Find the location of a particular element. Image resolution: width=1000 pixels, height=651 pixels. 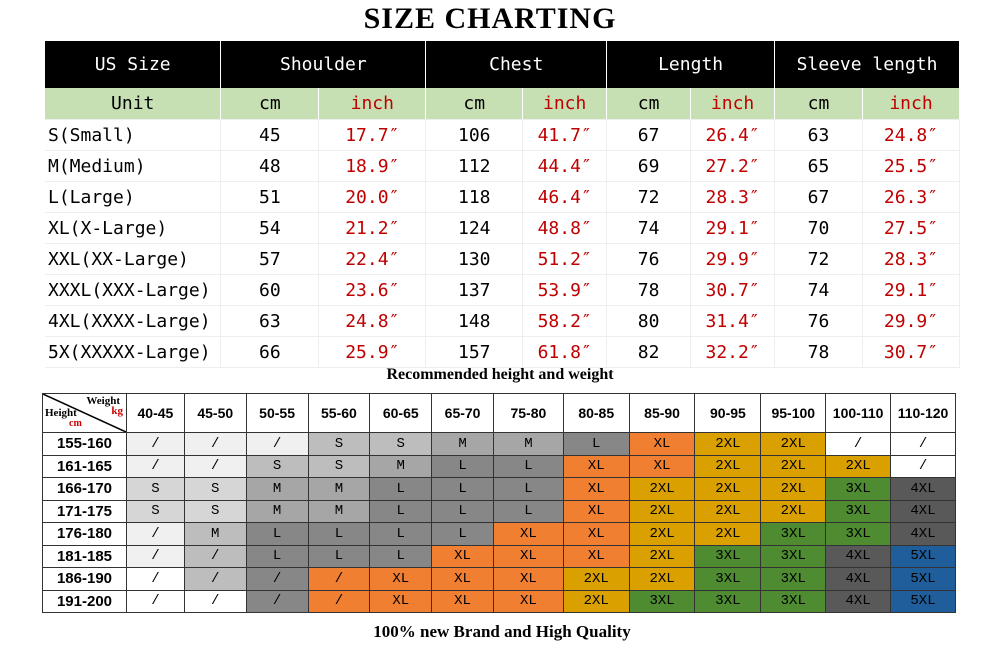

weight-range: 50-55 is located at coordinates (277, 413).